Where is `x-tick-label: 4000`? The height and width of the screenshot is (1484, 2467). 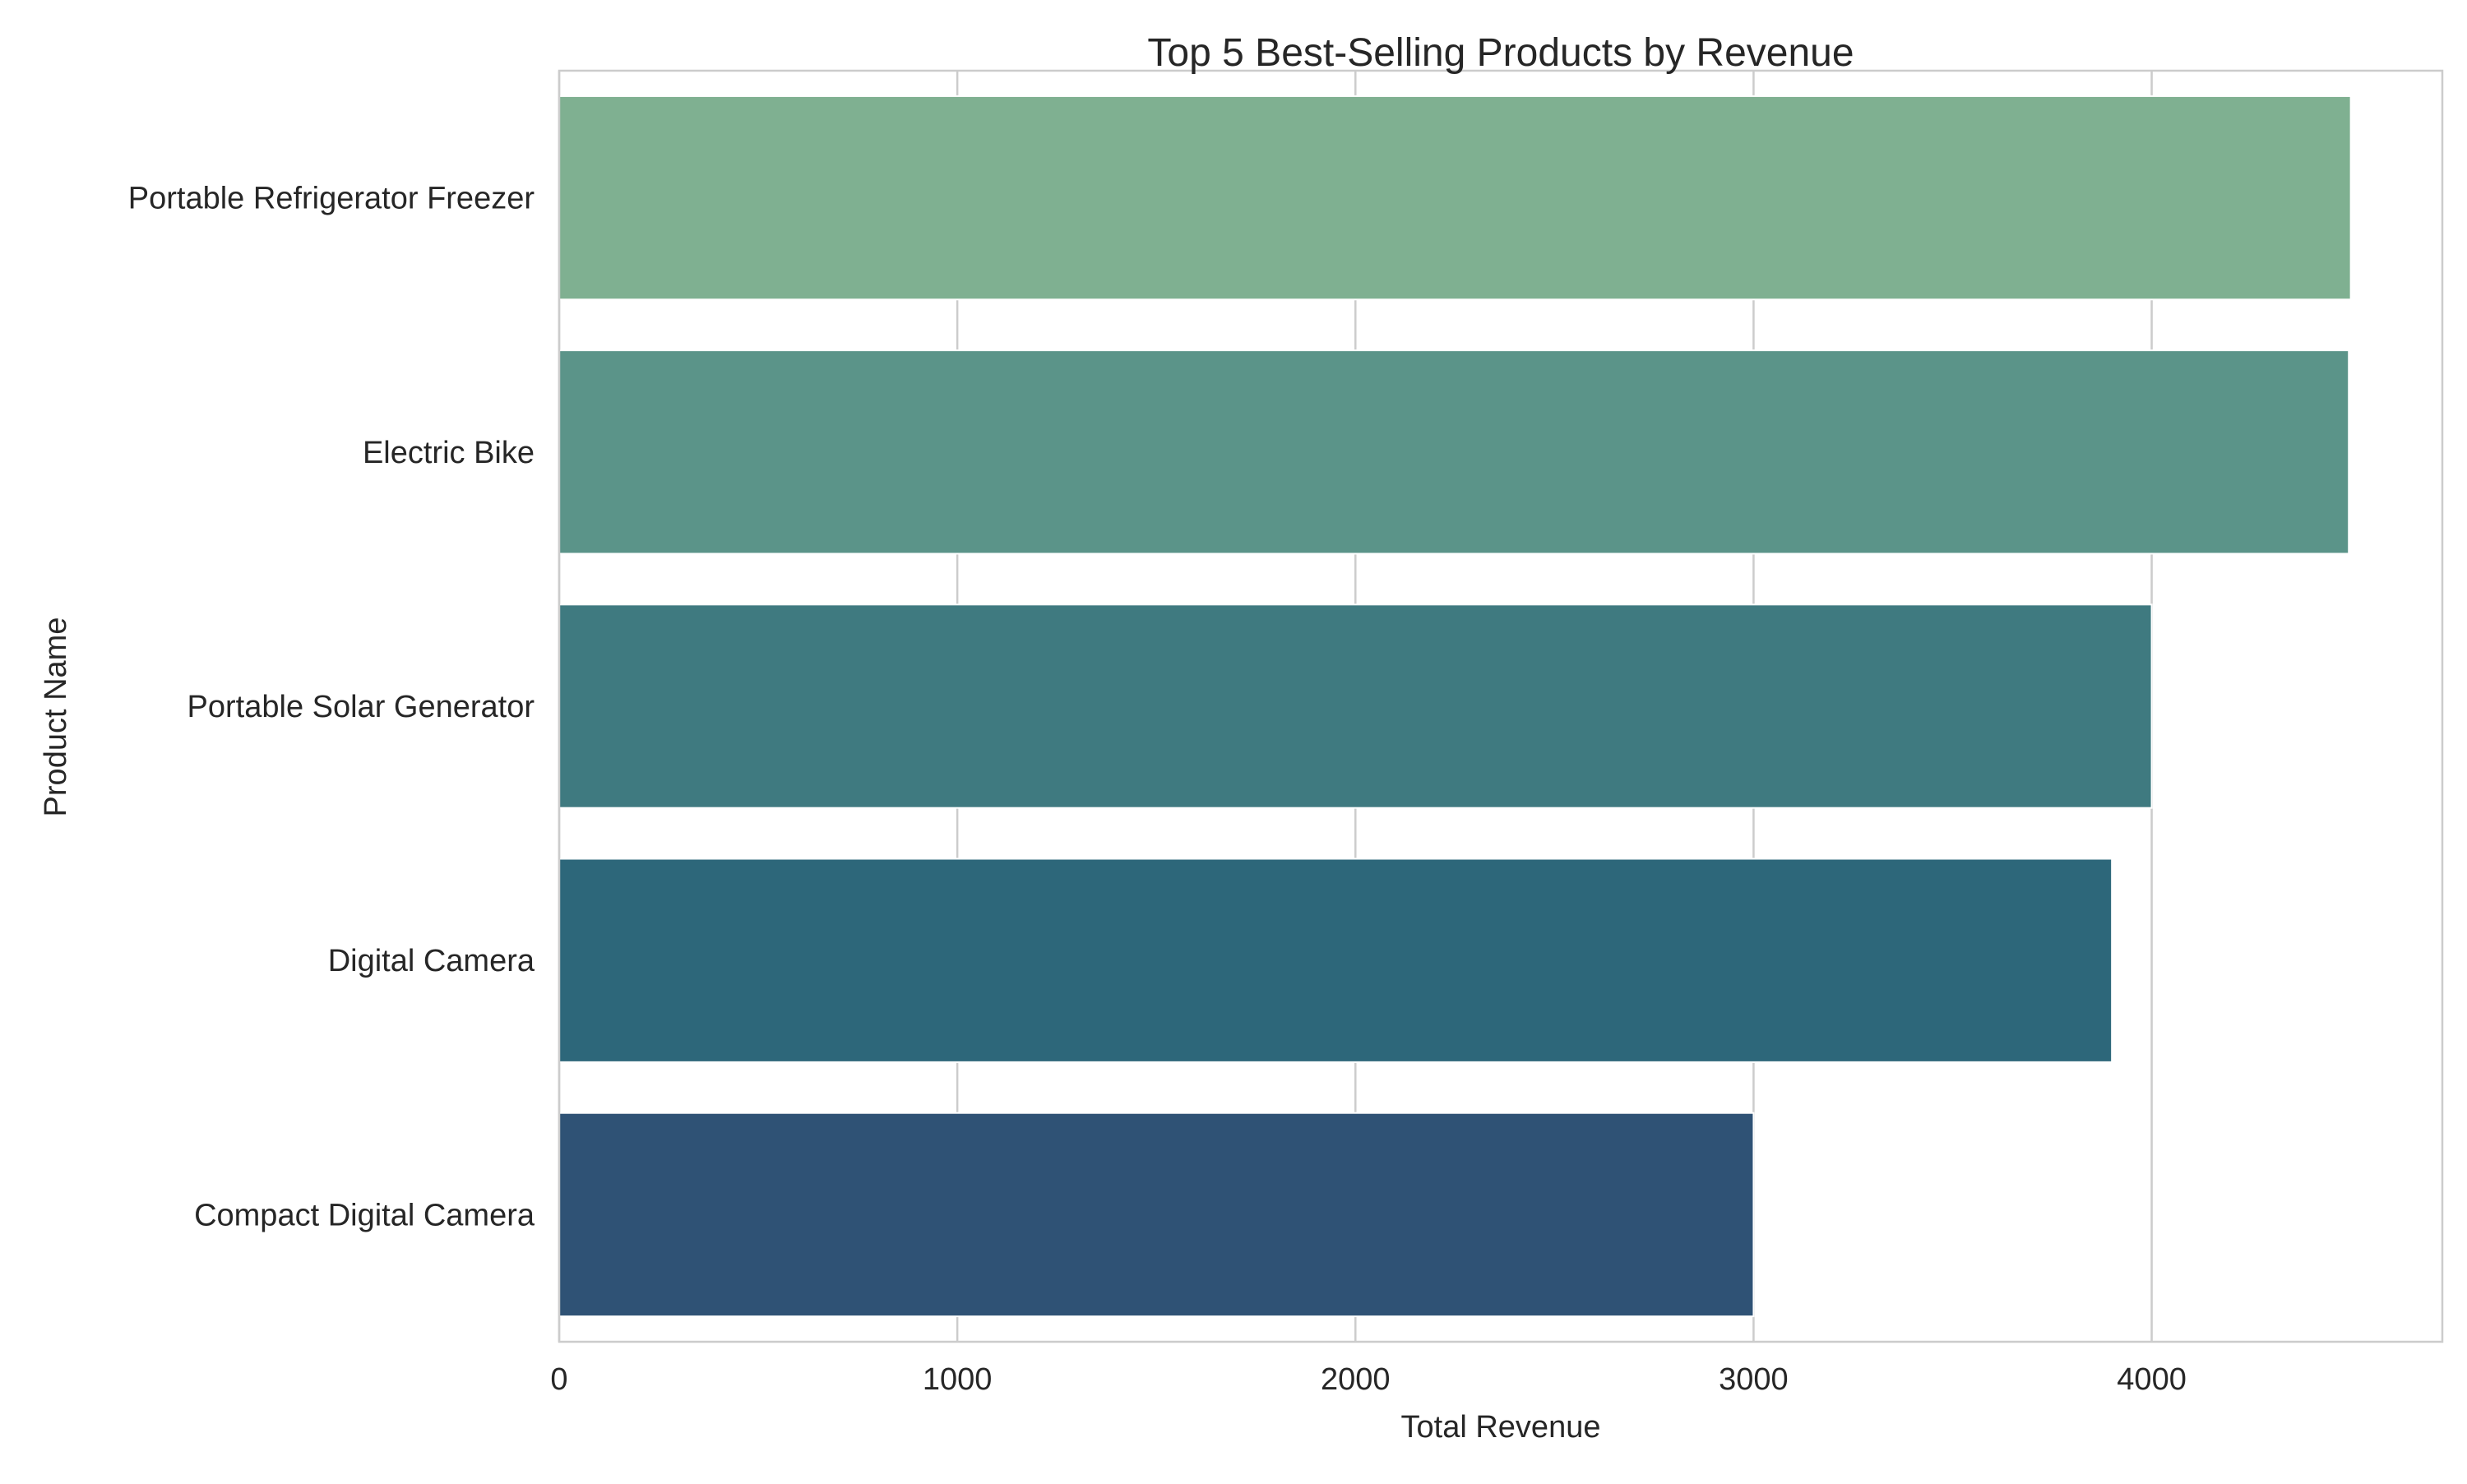 x-tick-label: 4000 is located at coordinates (2152, 1379).